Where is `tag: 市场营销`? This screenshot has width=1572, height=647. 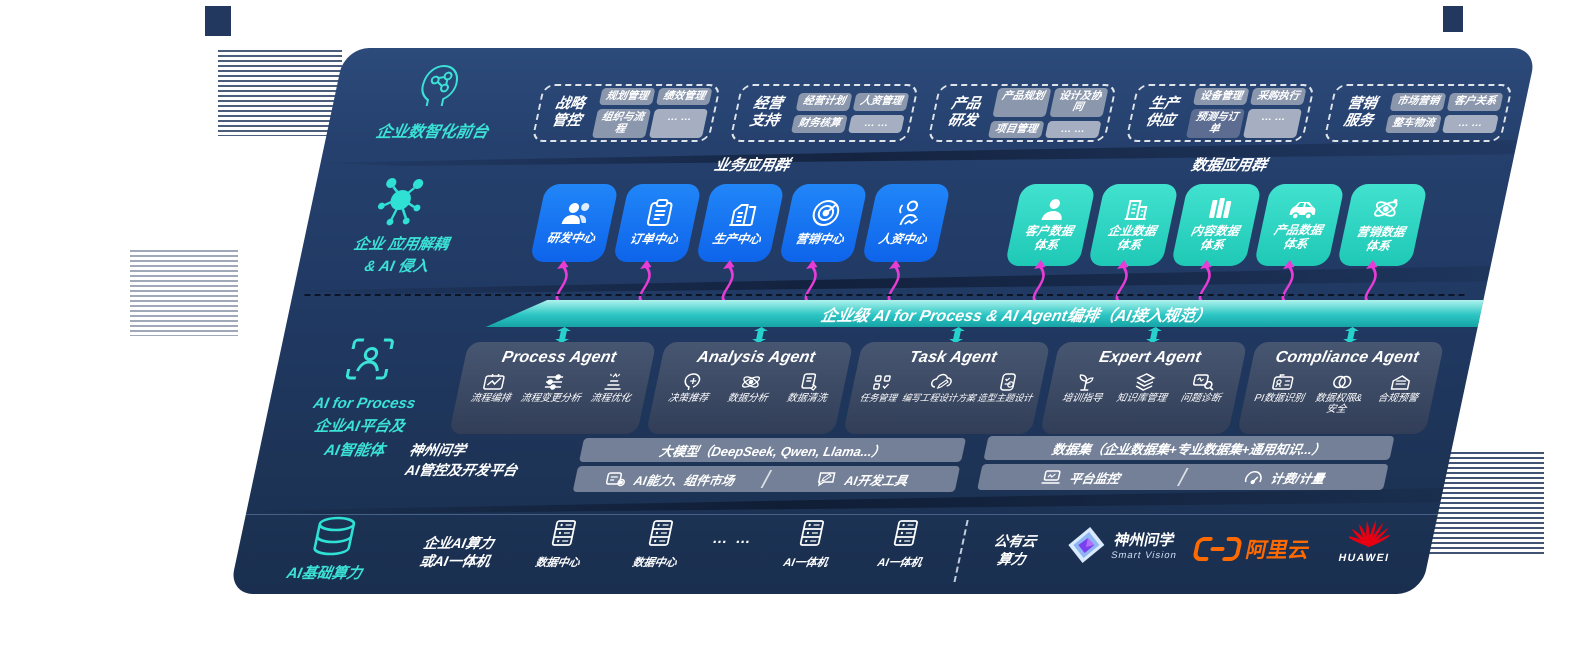 tag: 市场营销 is located at coordinates (1418, 102).